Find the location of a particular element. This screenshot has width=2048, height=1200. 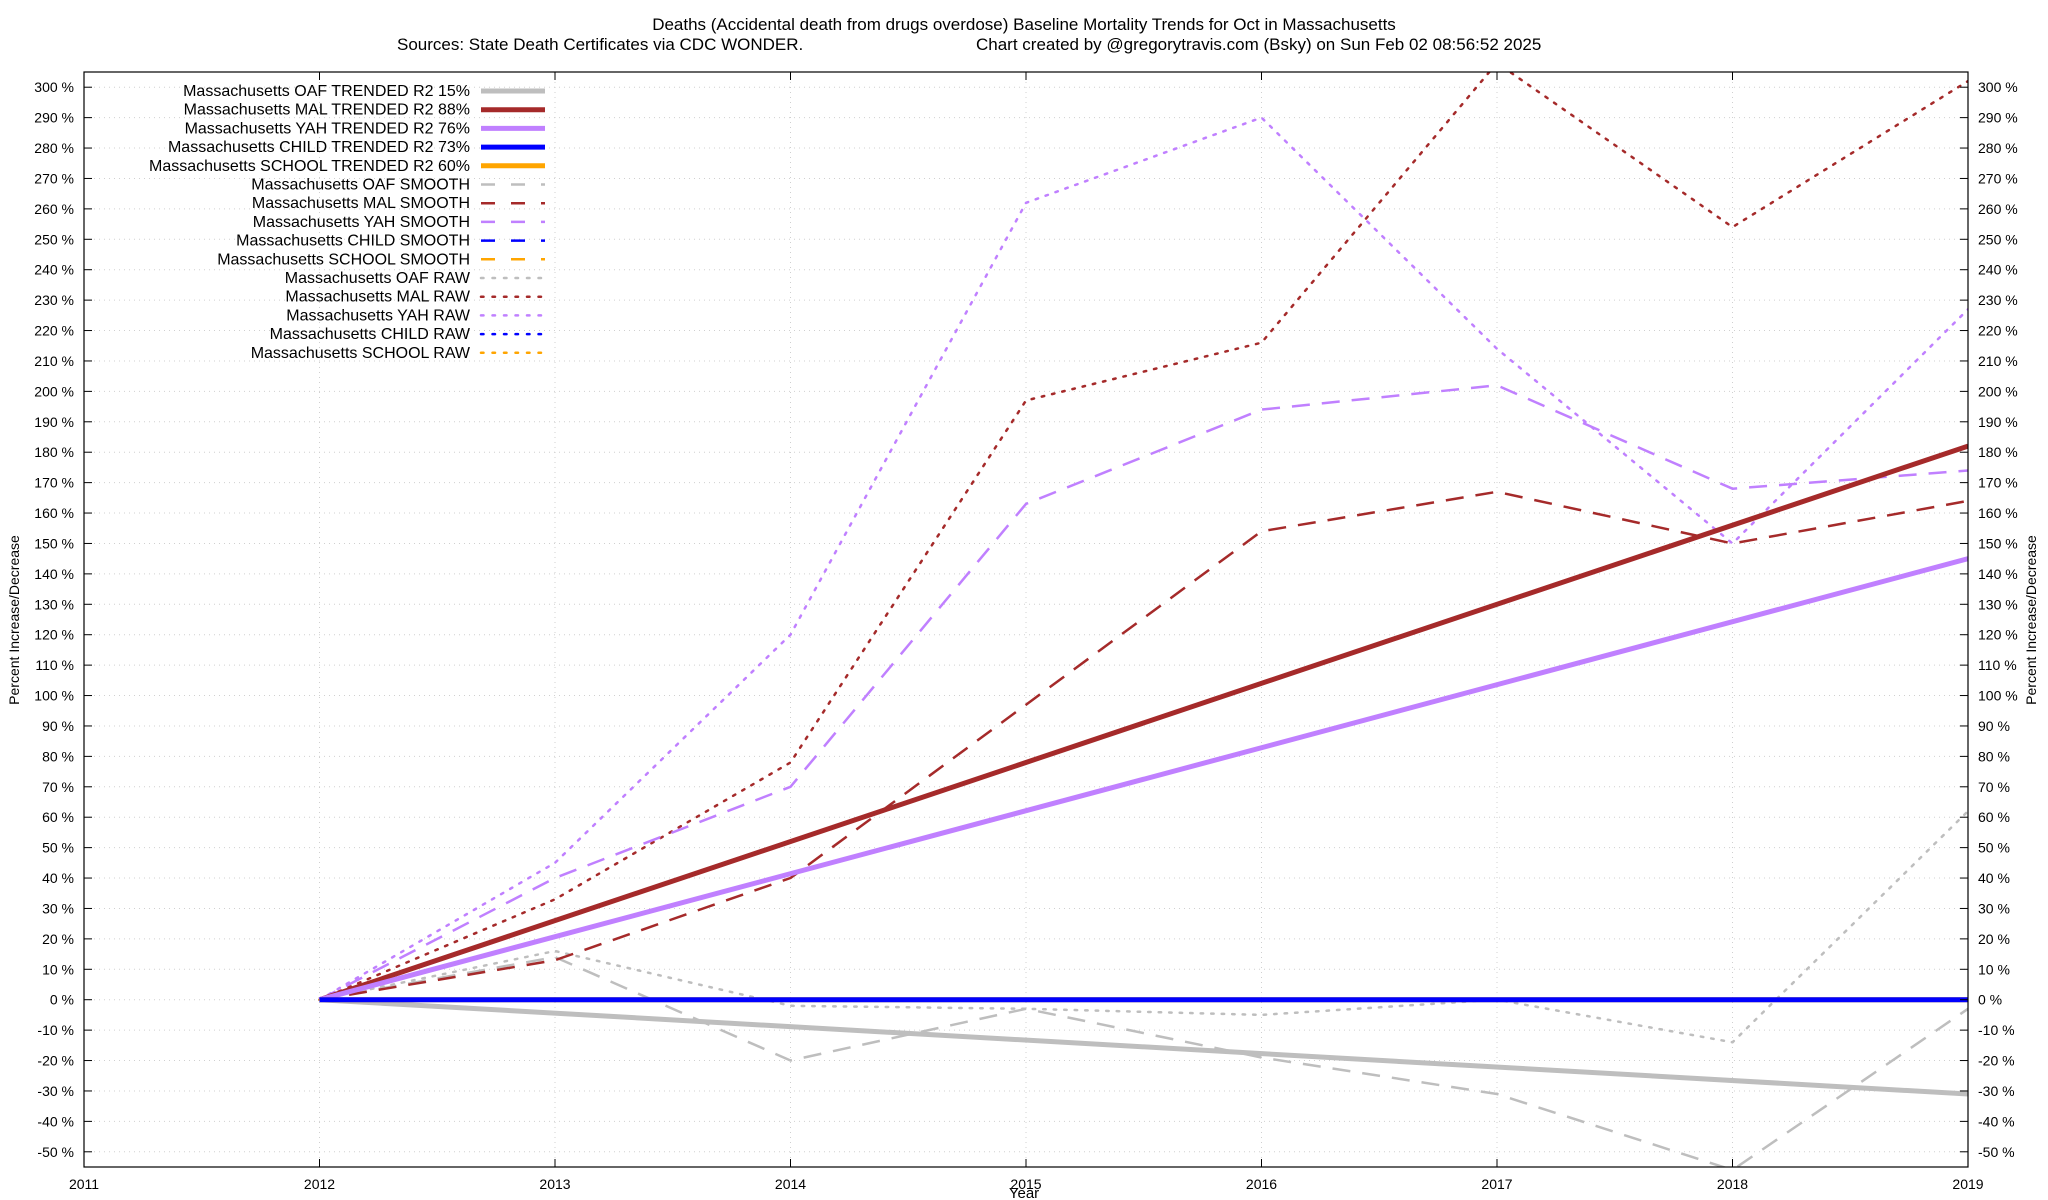

y-tick-label-right: 40 % is located at coordinates (1994, 878).